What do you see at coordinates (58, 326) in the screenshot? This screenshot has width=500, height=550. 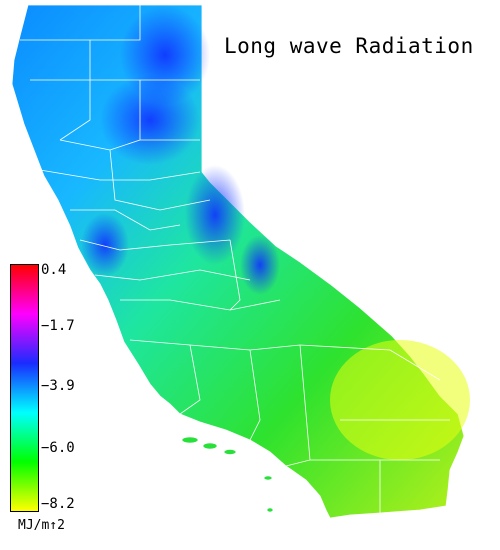 I see `colorbar-tick-2: −1.7` at bounding box center [58, 326].